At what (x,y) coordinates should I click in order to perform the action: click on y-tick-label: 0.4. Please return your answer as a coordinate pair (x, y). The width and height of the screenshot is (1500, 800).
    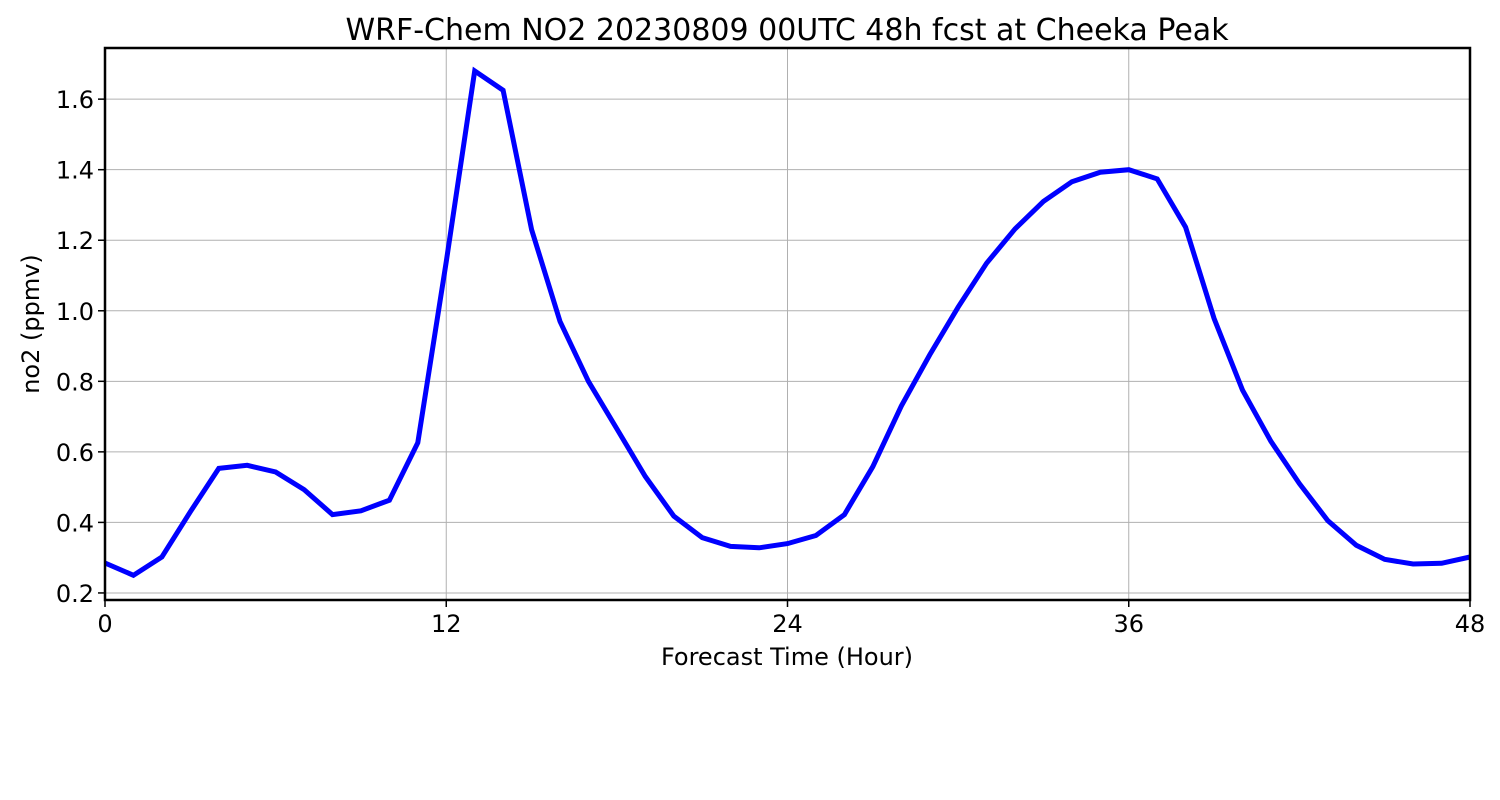
    Looking at the image, I should click on (75, 523).